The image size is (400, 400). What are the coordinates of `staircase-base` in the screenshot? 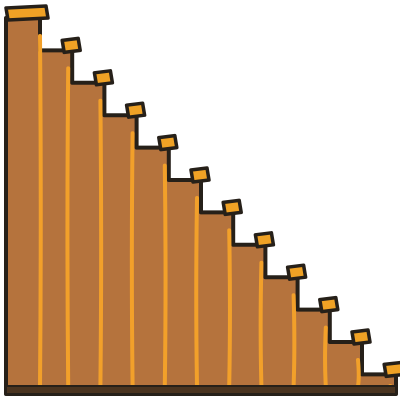 It's located at (201, 390).